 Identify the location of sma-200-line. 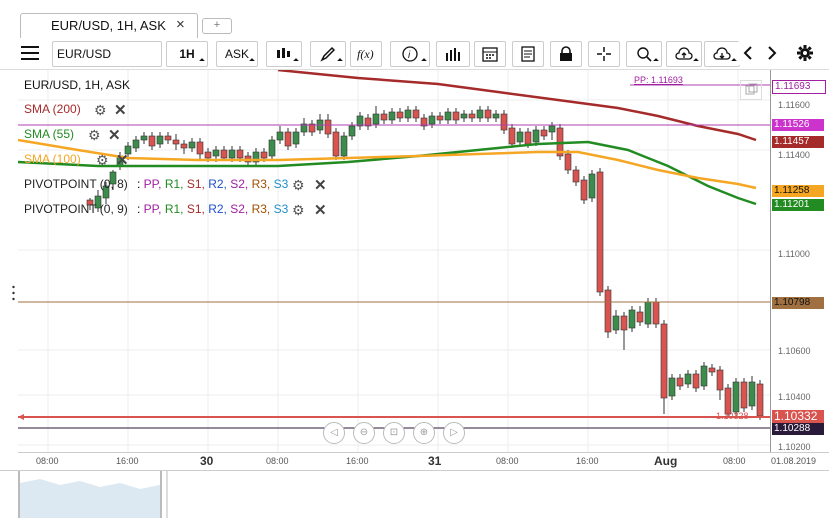
(517, 106).